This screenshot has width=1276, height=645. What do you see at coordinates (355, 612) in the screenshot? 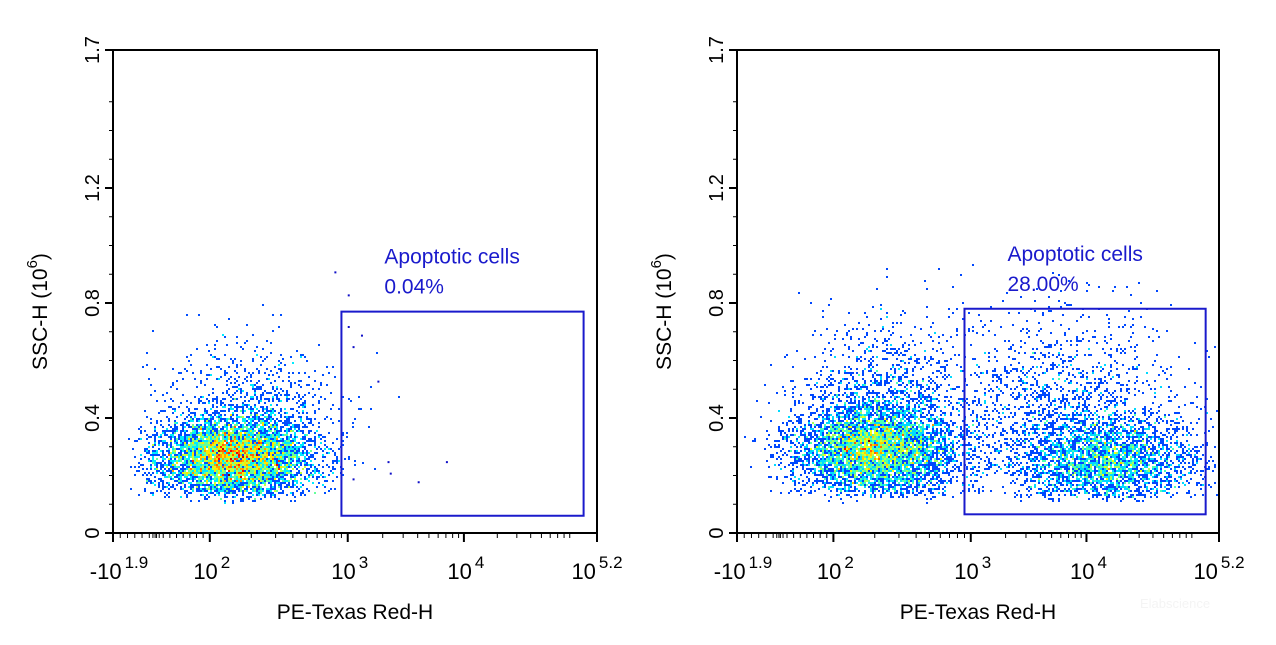
I see `x-axis-label: PE-Texas Red-H` at bounding box center [355, 612].